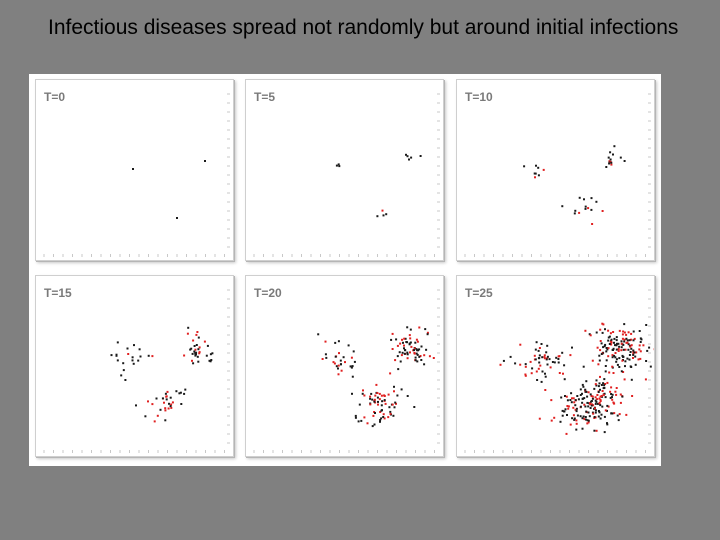  I want to click on panel-t15: T=15, so click(134, 366).